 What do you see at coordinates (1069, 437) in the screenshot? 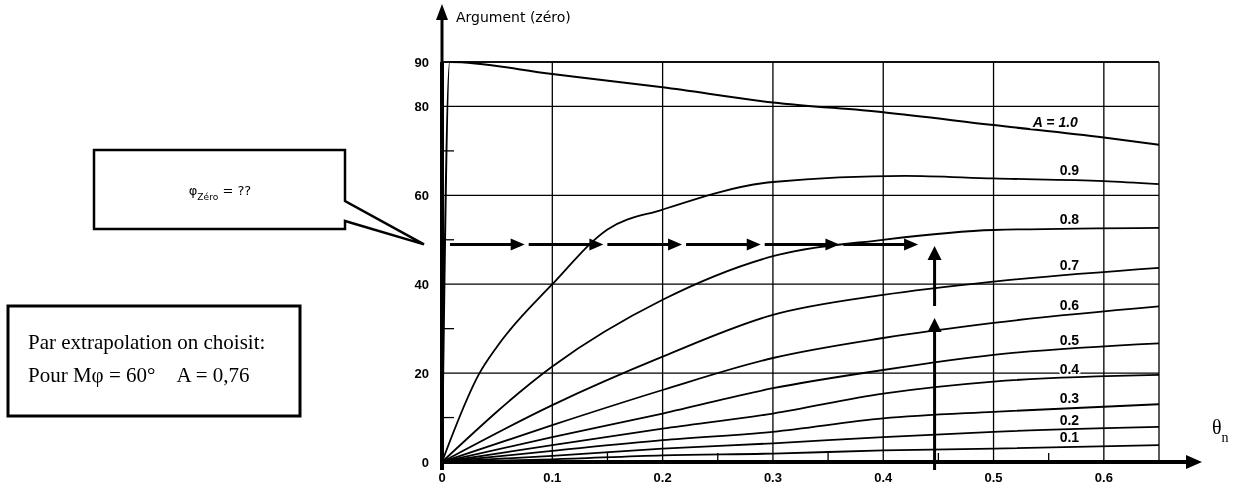
I see `series-label: 0.1` at bounding box center [1069, 437].